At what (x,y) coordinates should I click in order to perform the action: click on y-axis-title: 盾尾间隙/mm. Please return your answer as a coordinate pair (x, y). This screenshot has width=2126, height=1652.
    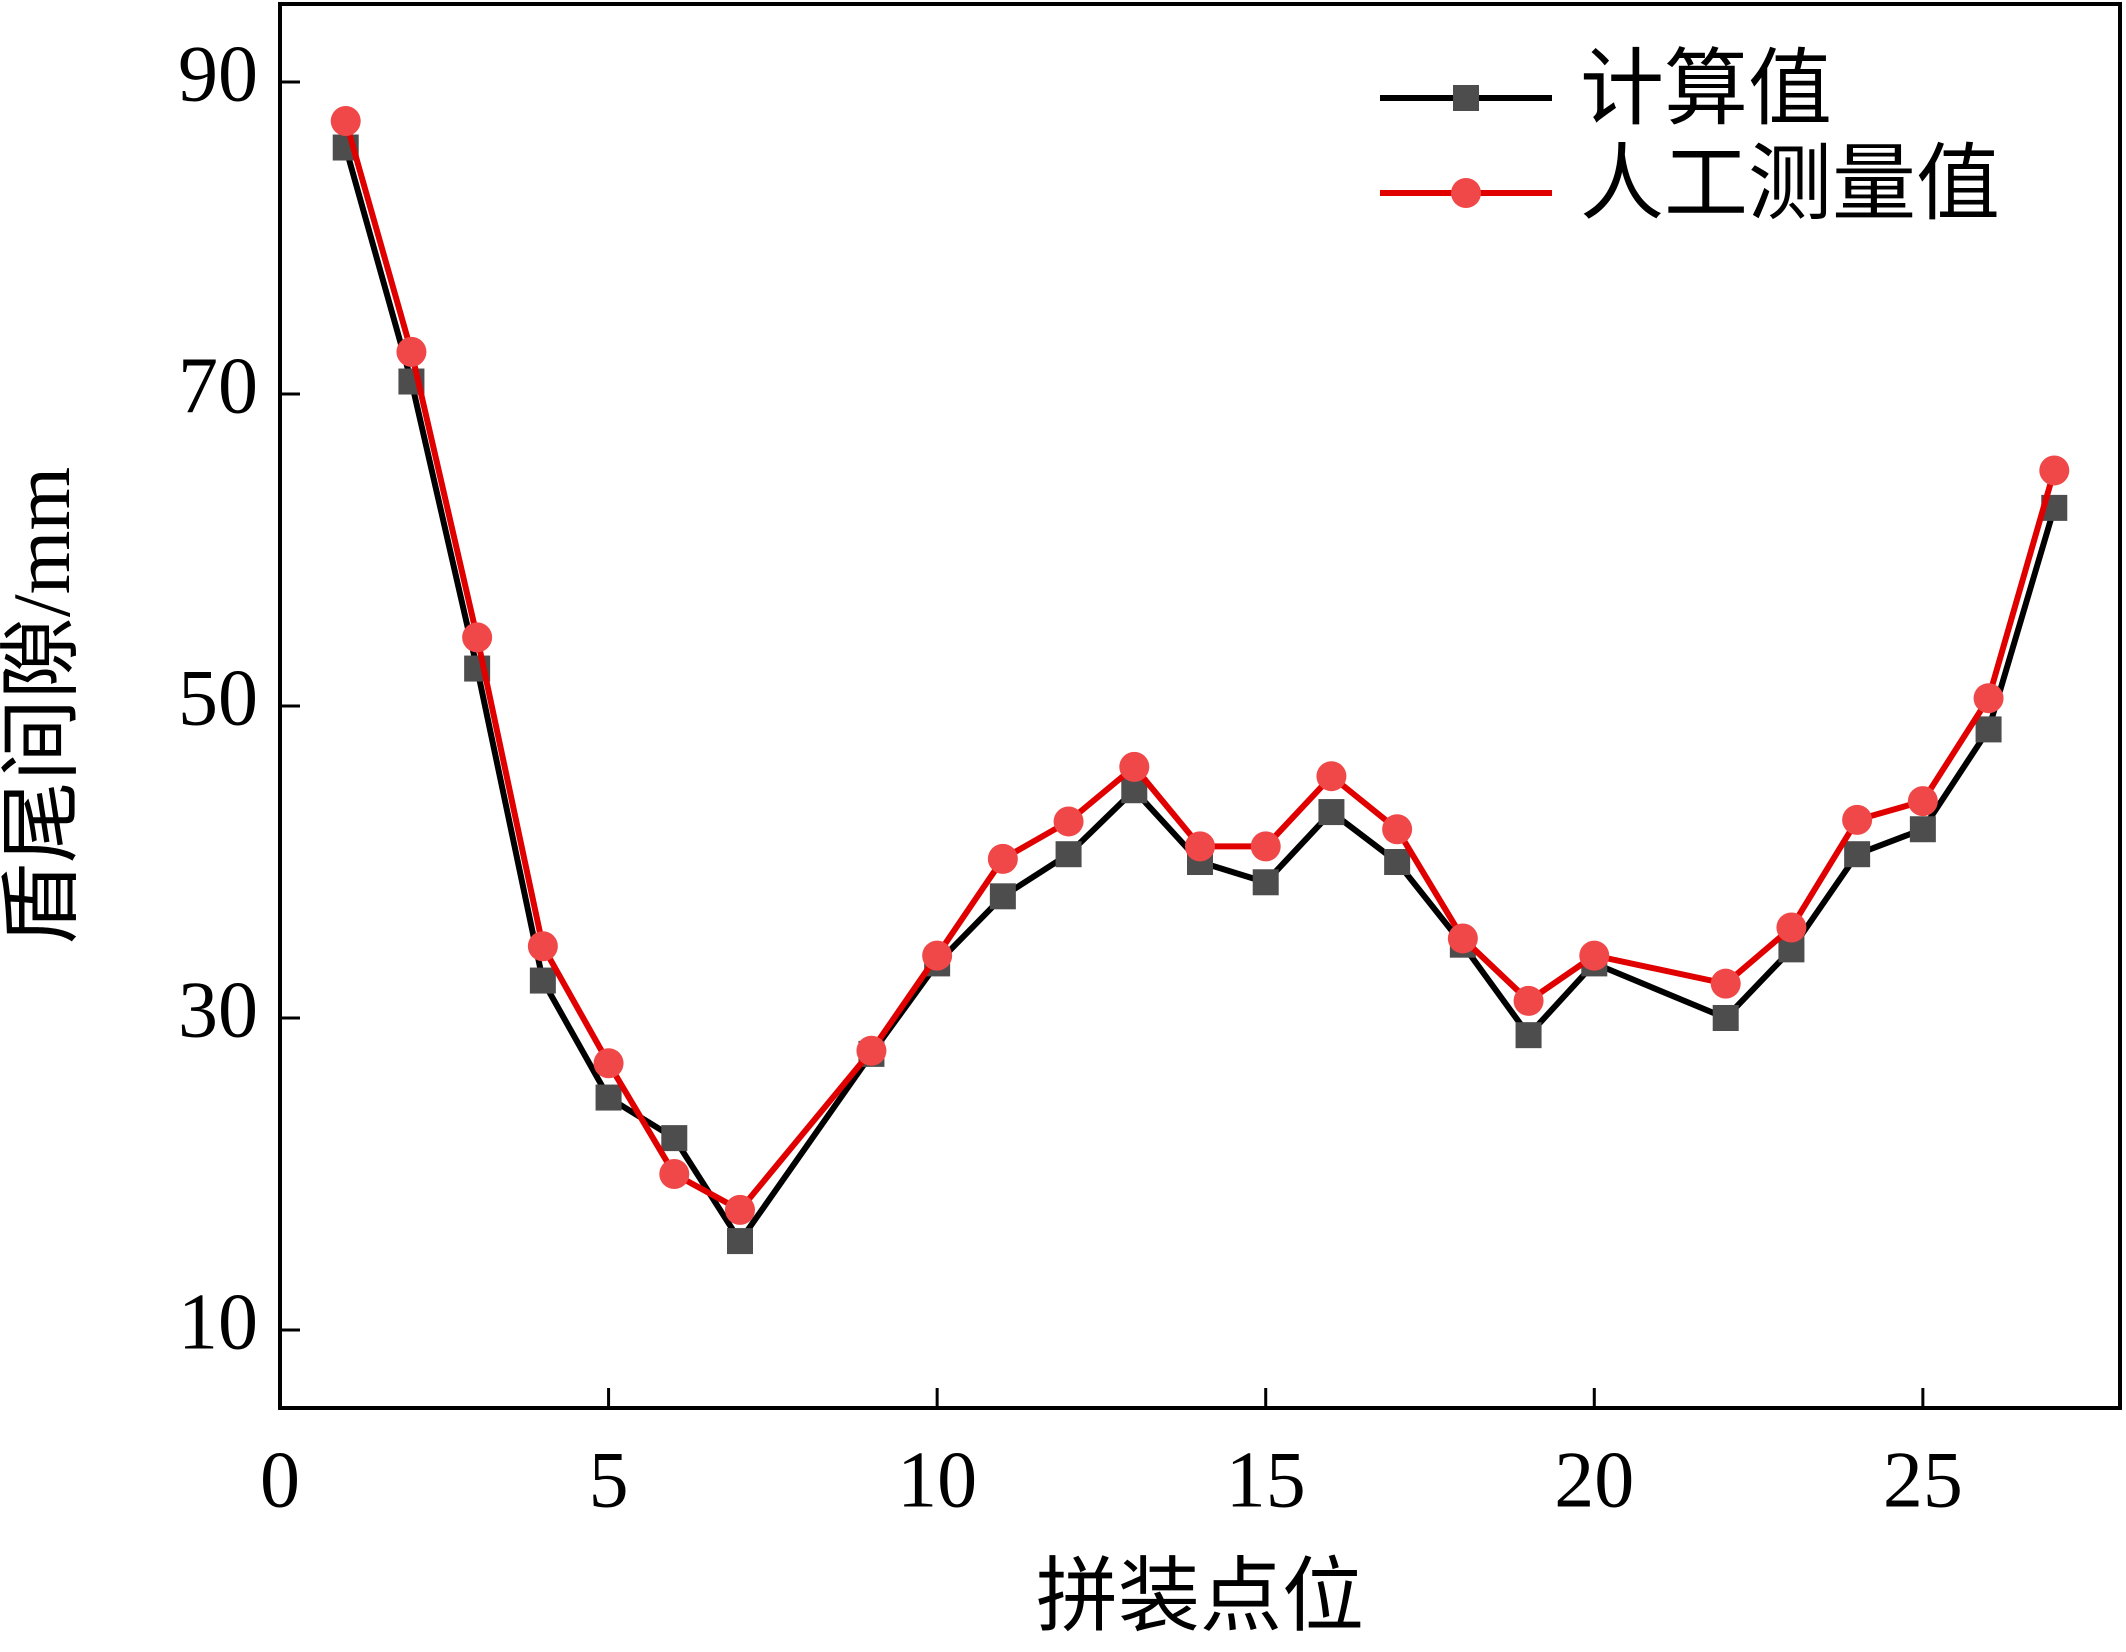
    Looking at the image, I should click on (43, 706).